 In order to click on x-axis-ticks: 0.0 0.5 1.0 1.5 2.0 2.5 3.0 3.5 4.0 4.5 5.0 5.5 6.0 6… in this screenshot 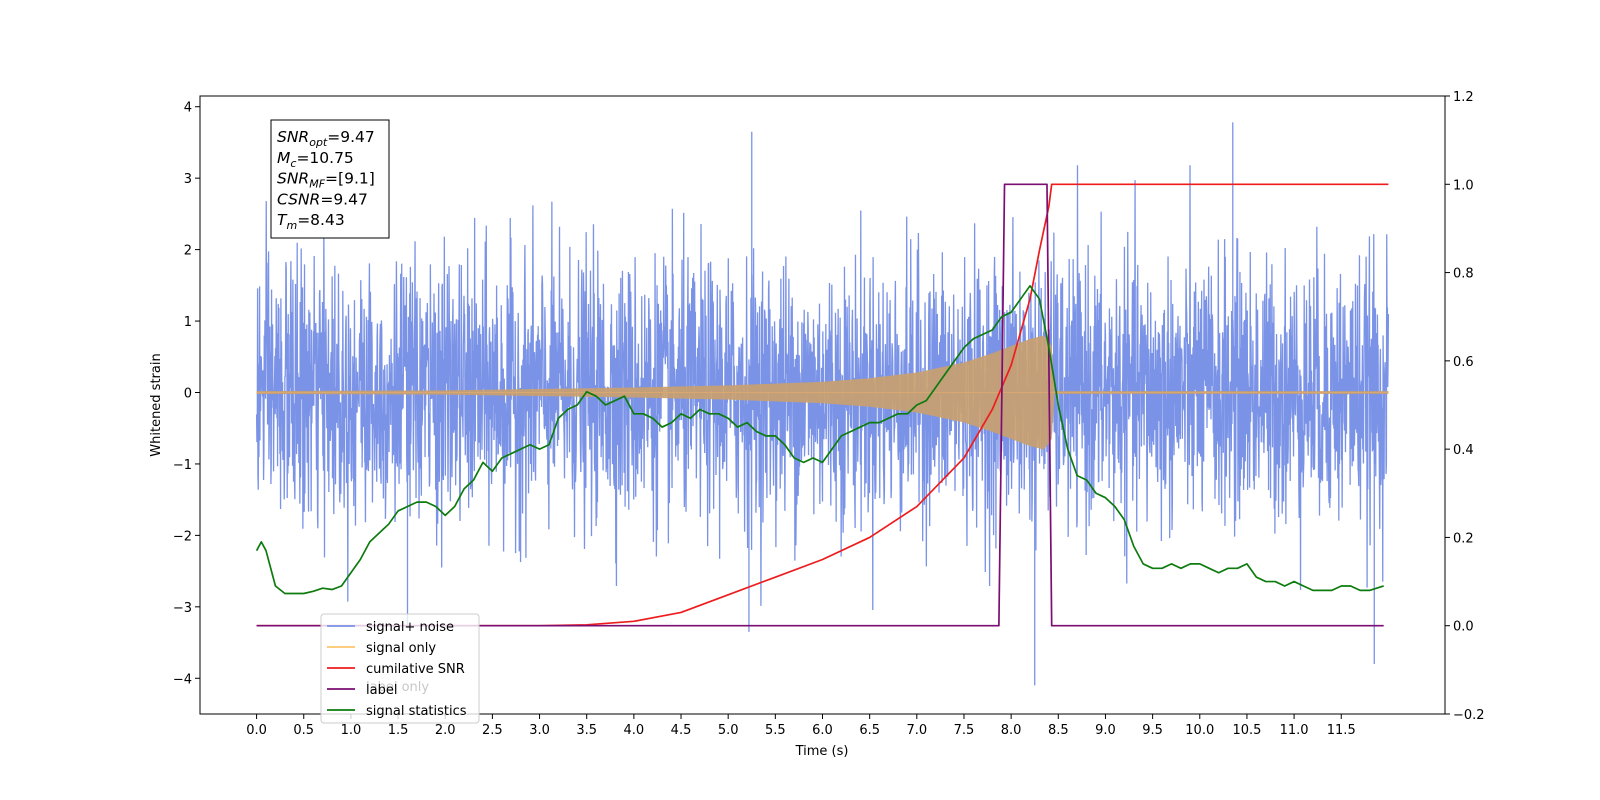, I will do `click(801, 726)`.